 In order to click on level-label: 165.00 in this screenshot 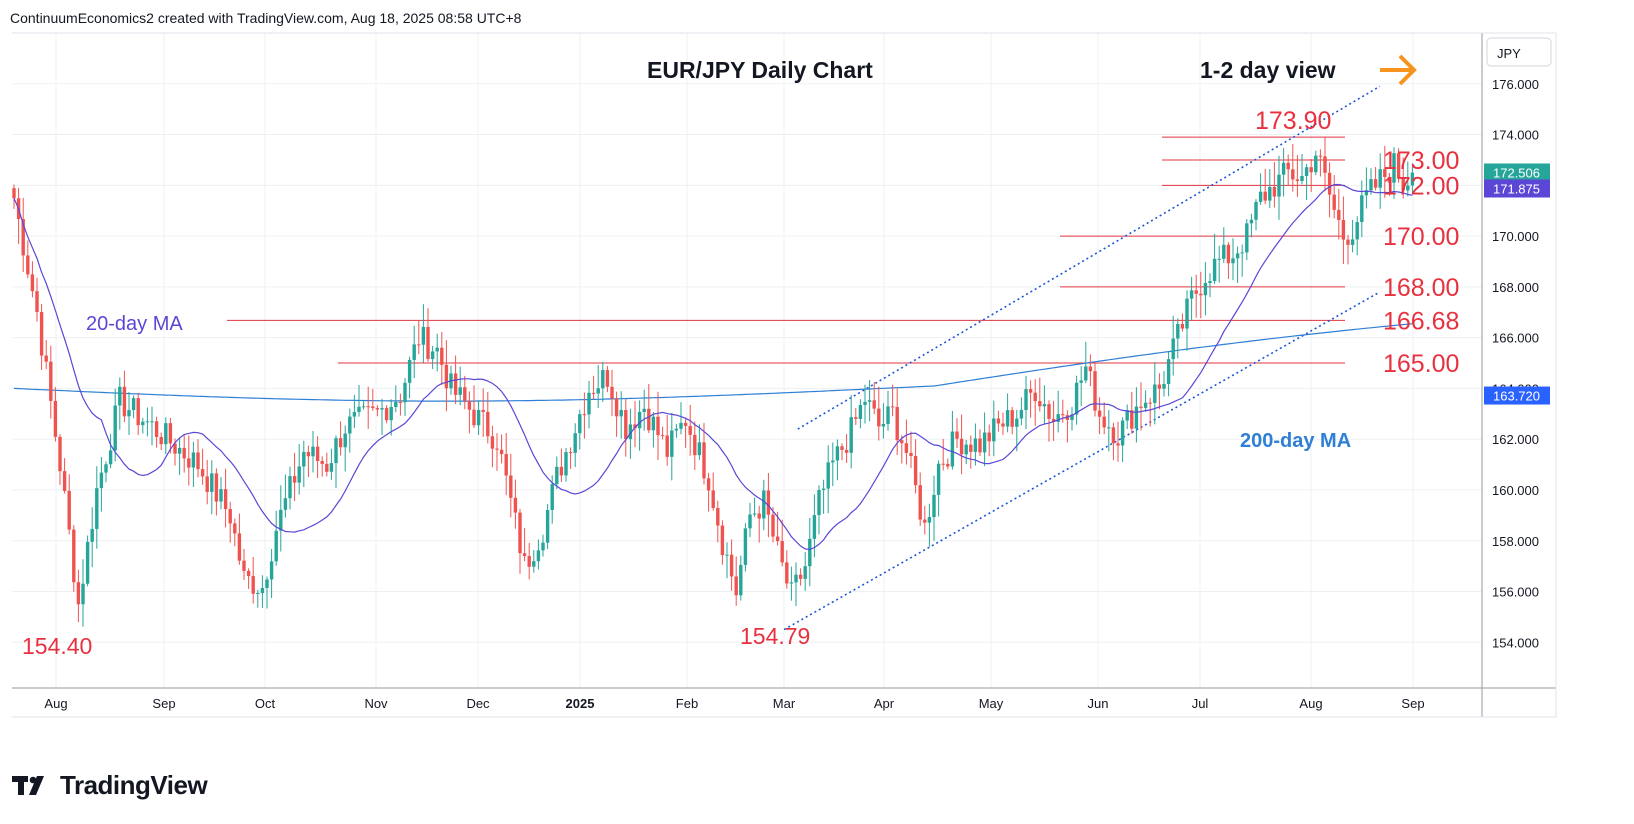, I will do `click(1421, 364)`.